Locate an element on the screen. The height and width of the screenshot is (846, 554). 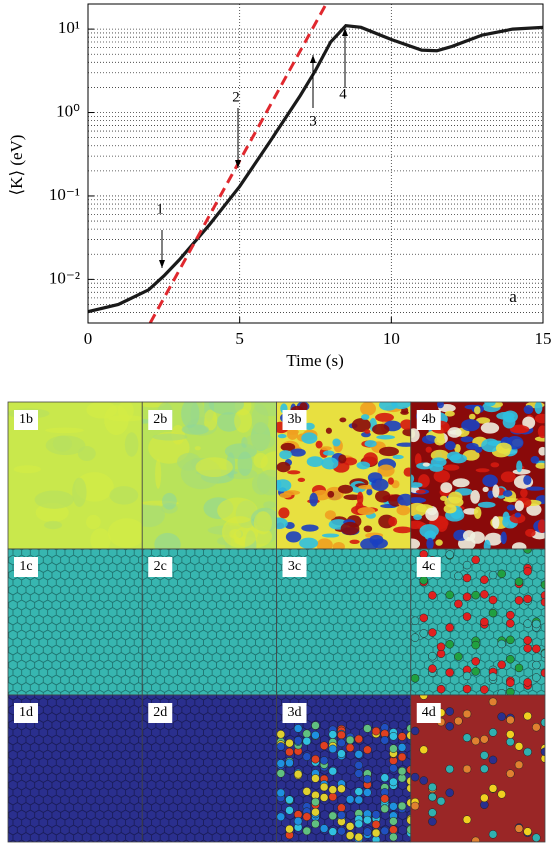
image-panel: 2c is located at coordinates (209, 622).